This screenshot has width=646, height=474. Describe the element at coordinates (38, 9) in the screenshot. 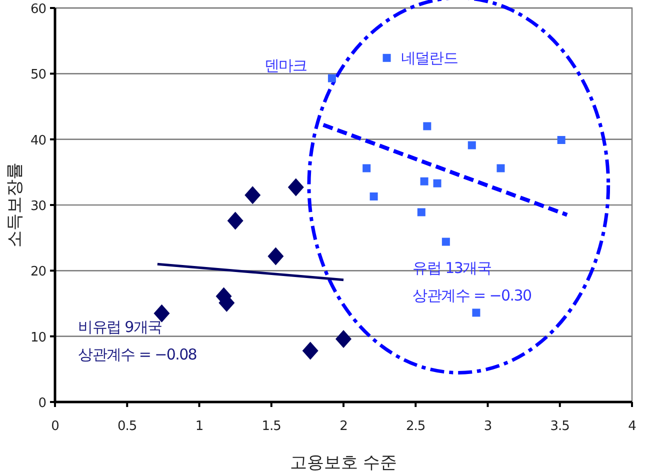

I see `y-tick-label: 60` at that location.